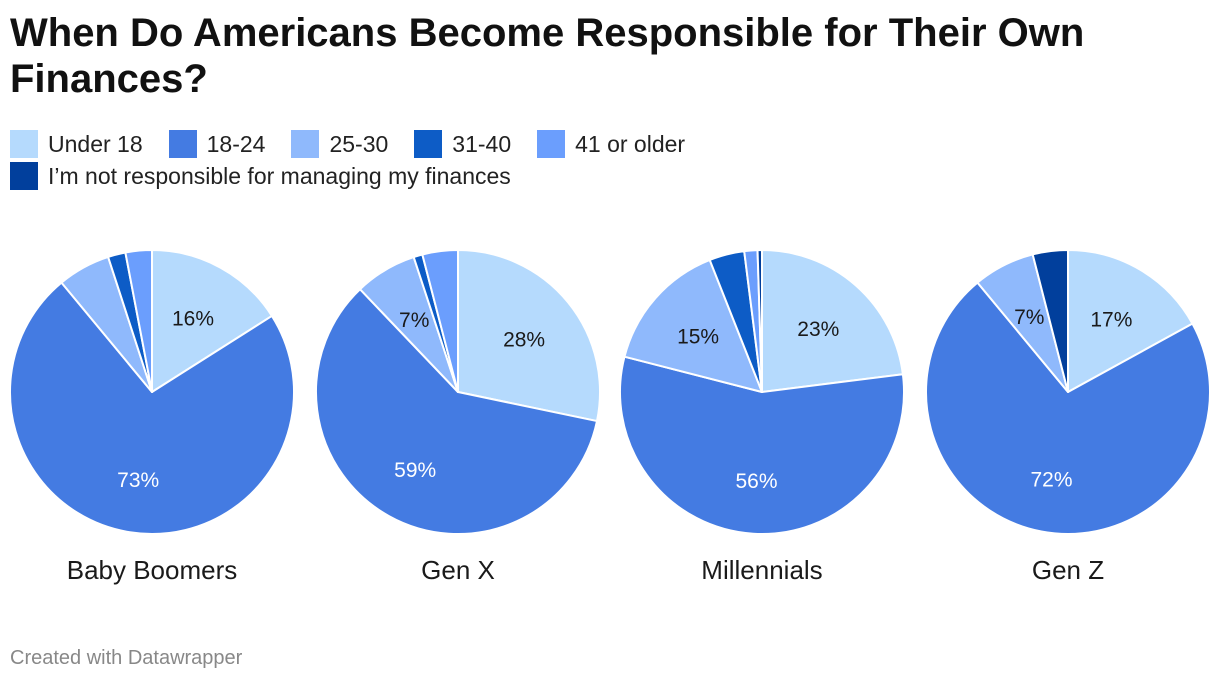 This screenshot has height=682, width=1220. What do you see at coordinates (138, 480) in the screenshot?
I see `data-label-baby-boomers-18-24: 73%` at bounding box center [138, 480].